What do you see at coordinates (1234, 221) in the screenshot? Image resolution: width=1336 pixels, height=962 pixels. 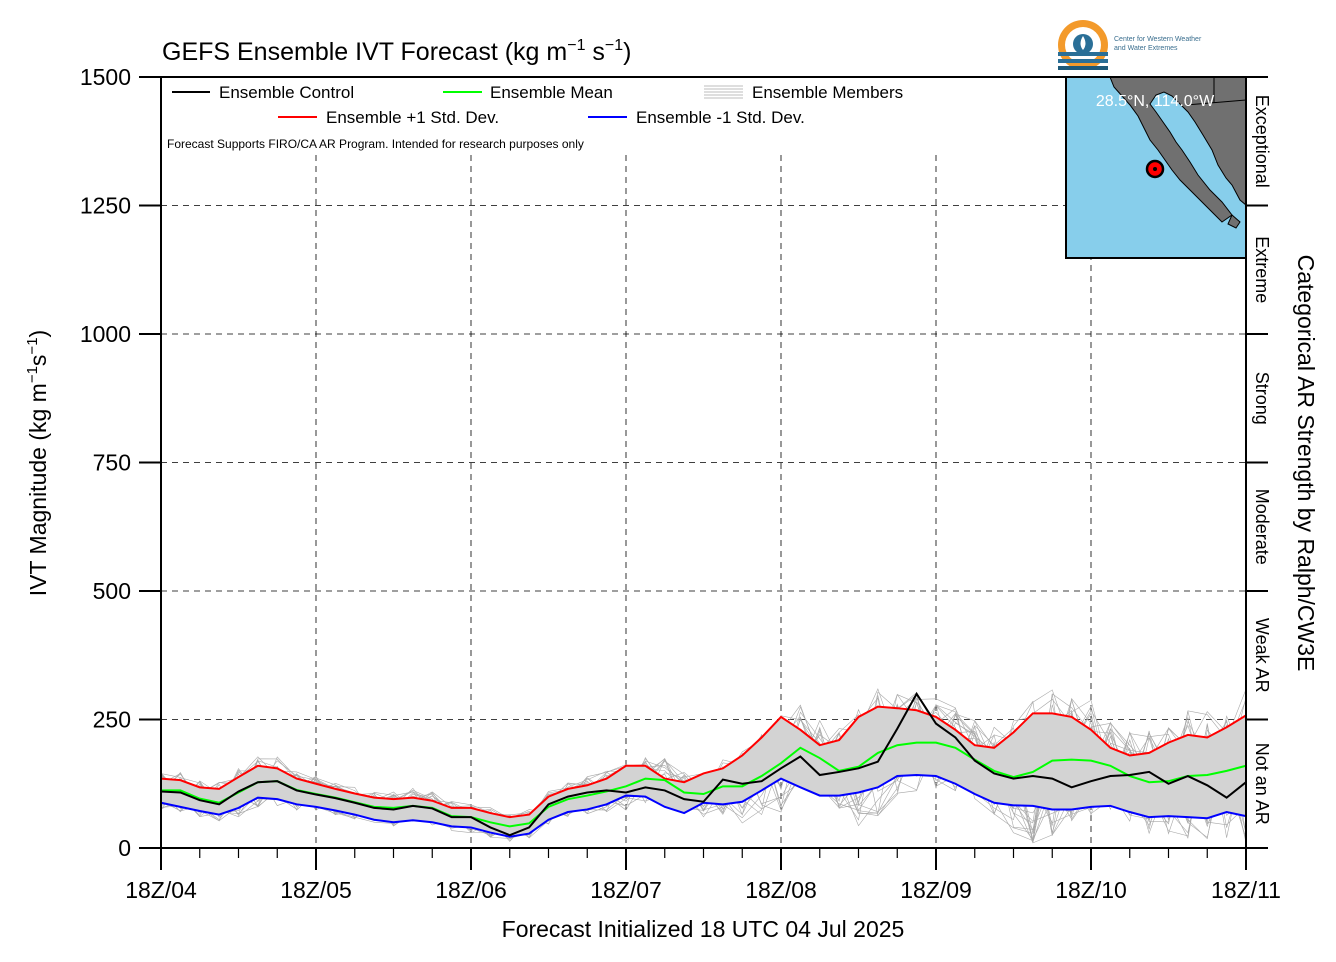 I see `inset-baja-tip` at bounding box center [1234, 221].